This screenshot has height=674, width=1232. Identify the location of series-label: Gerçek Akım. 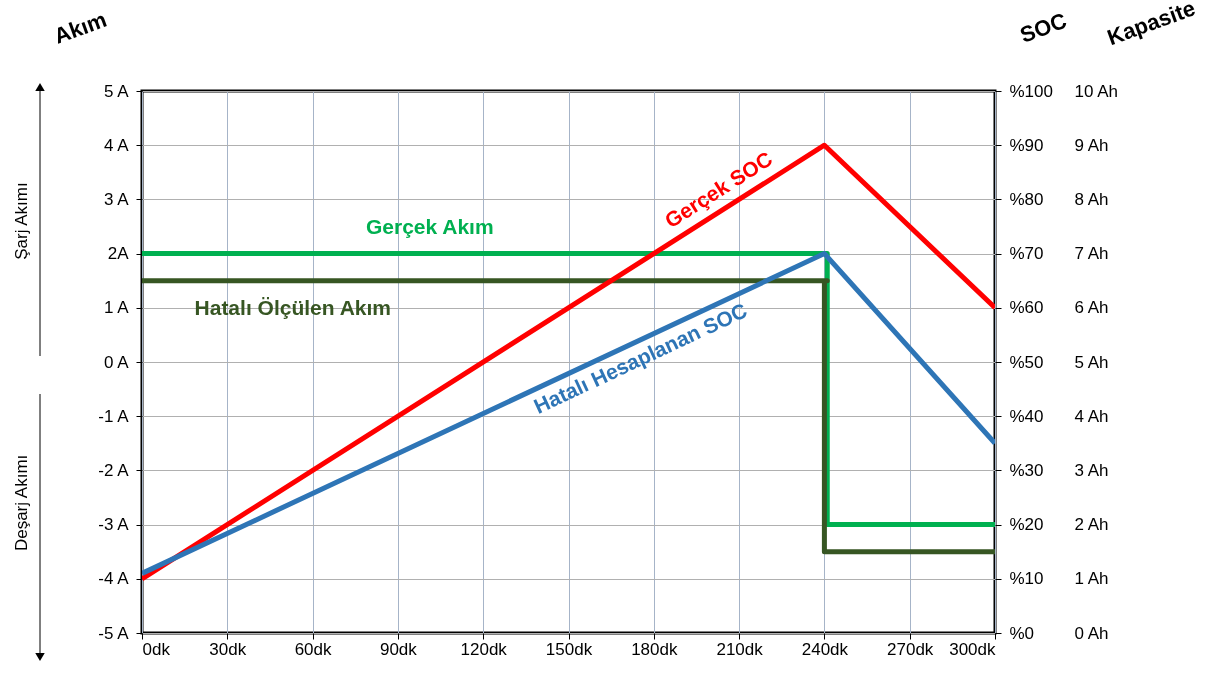
(429, 226).